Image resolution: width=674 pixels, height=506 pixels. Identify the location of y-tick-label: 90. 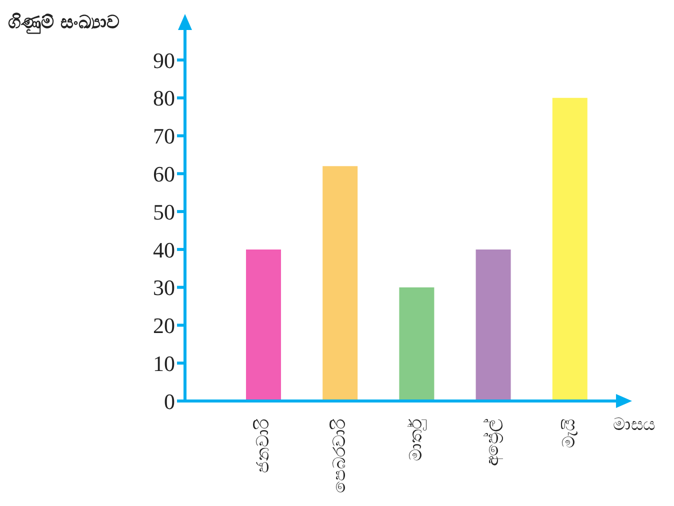
(164, 60).